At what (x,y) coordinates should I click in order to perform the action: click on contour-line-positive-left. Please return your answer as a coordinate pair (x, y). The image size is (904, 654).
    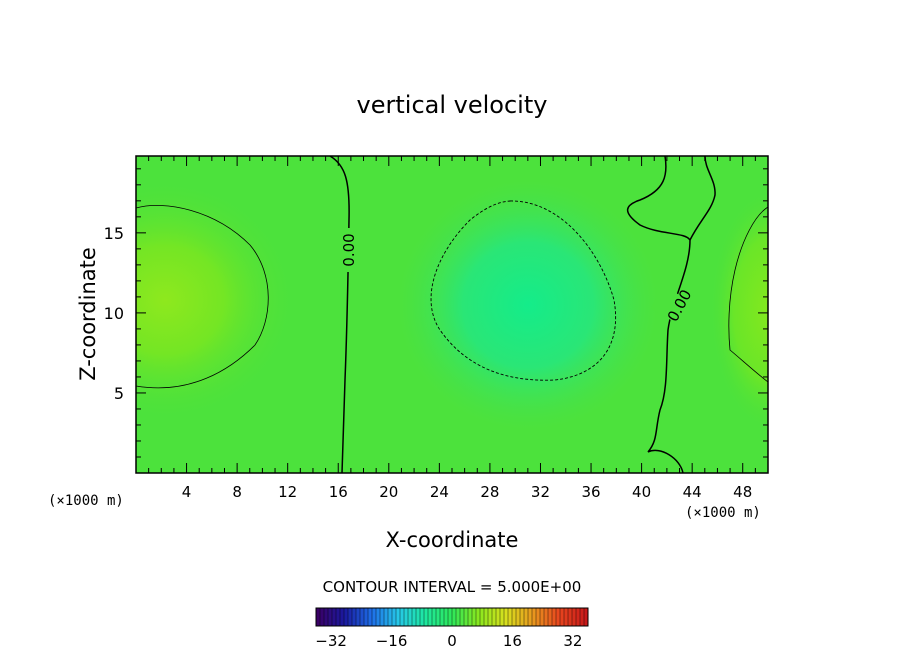
    Looking at the image, I should click on (202, 297).